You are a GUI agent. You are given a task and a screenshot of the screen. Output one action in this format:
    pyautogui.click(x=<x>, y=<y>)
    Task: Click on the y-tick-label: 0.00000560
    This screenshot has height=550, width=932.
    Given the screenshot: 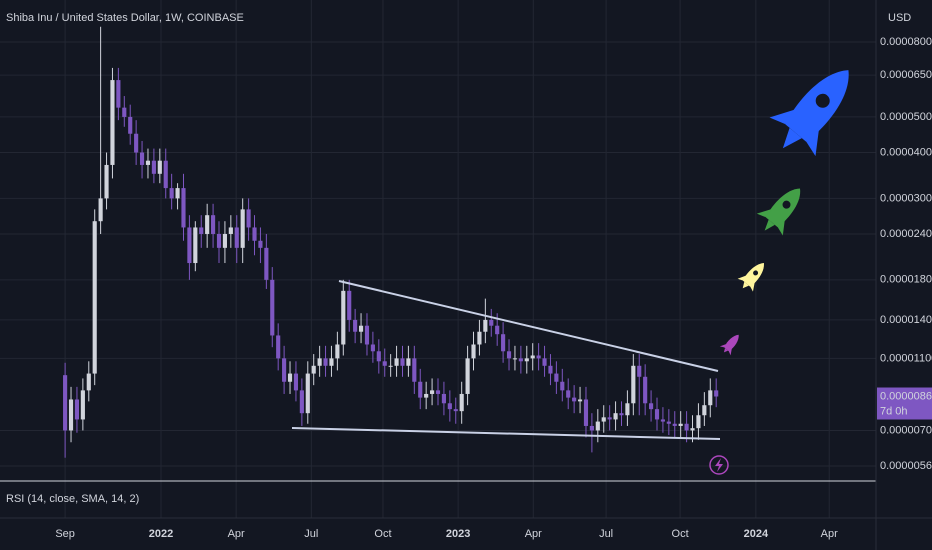 What is the action you would take?
    pyautogui.click(x=906, y=466)
    